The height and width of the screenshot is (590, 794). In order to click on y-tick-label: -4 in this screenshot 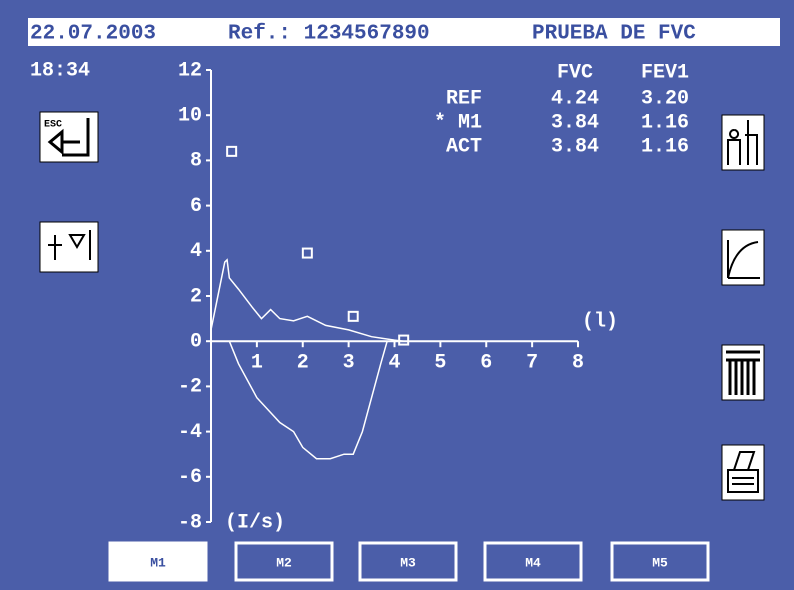, I will do `click(190, 432)`.